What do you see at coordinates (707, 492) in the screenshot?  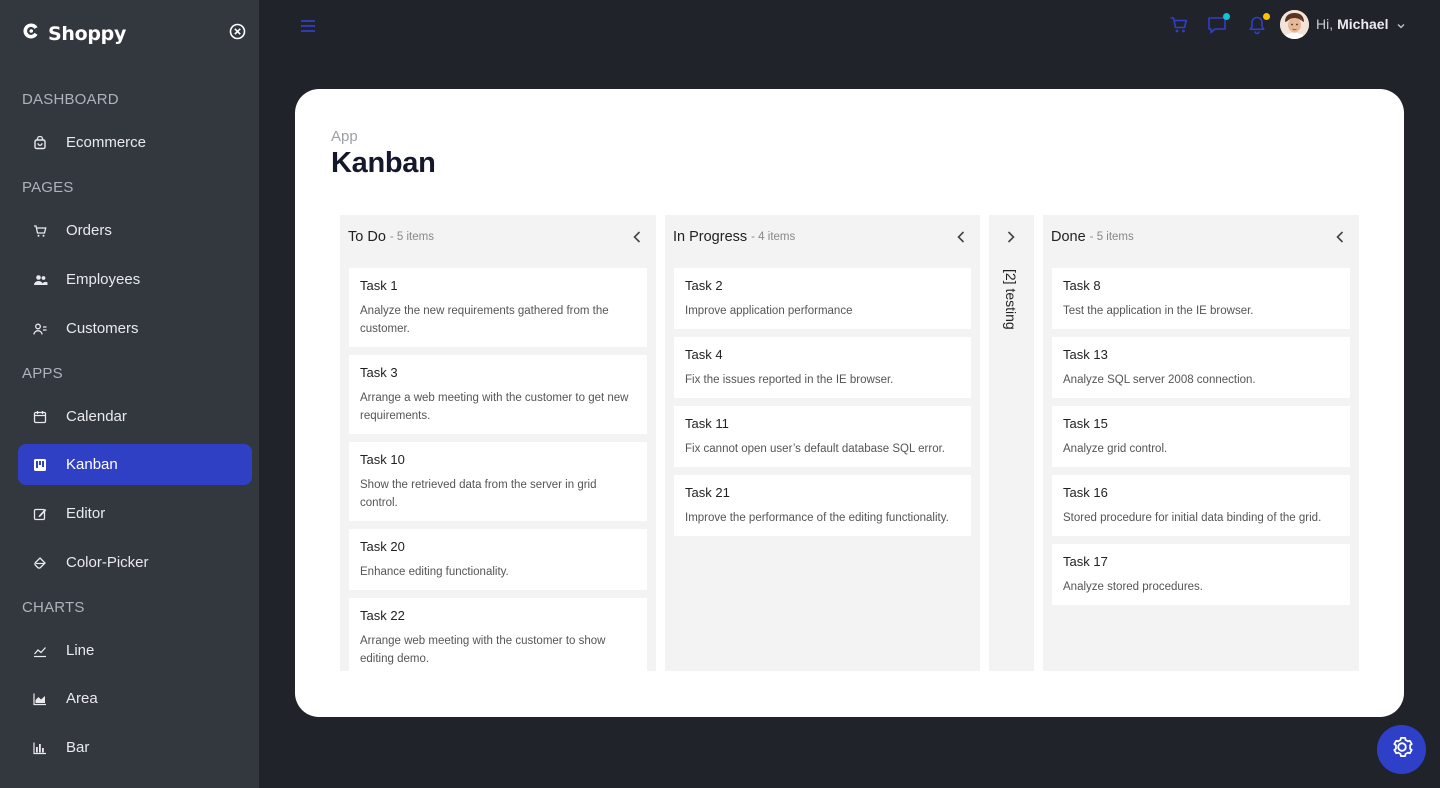 I see `card-title: Task 21` at bounding box center [707, 492].